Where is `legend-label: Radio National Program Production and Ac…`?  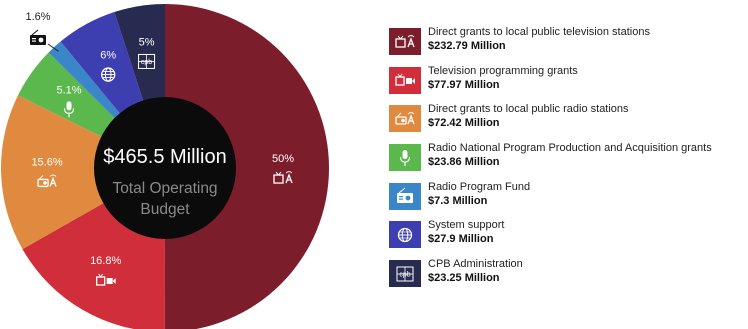 legend-label: Radio National Program Production and Ac… is located at coordinates (570, 148).